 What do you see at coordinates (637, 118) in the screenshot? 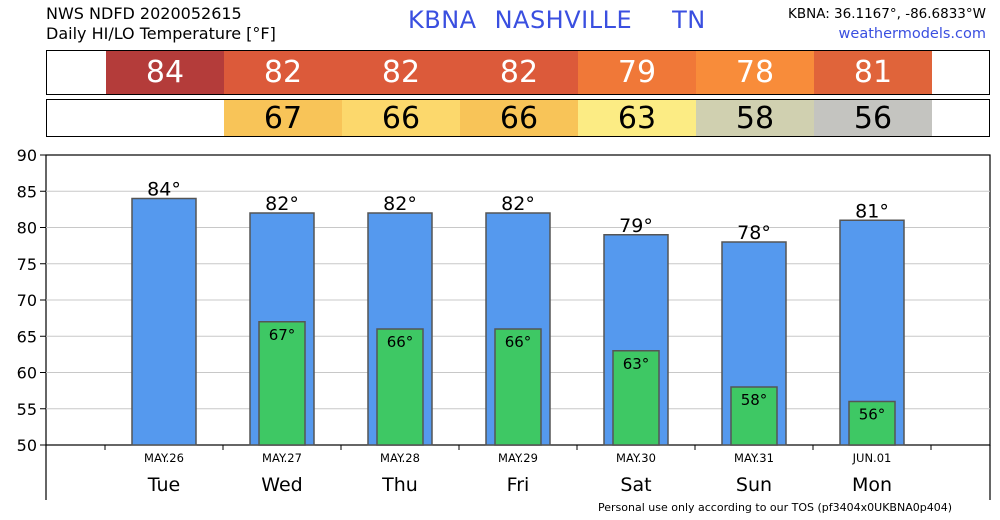
I see `low-temp-cell: 63` at bounding box center [637, 118].